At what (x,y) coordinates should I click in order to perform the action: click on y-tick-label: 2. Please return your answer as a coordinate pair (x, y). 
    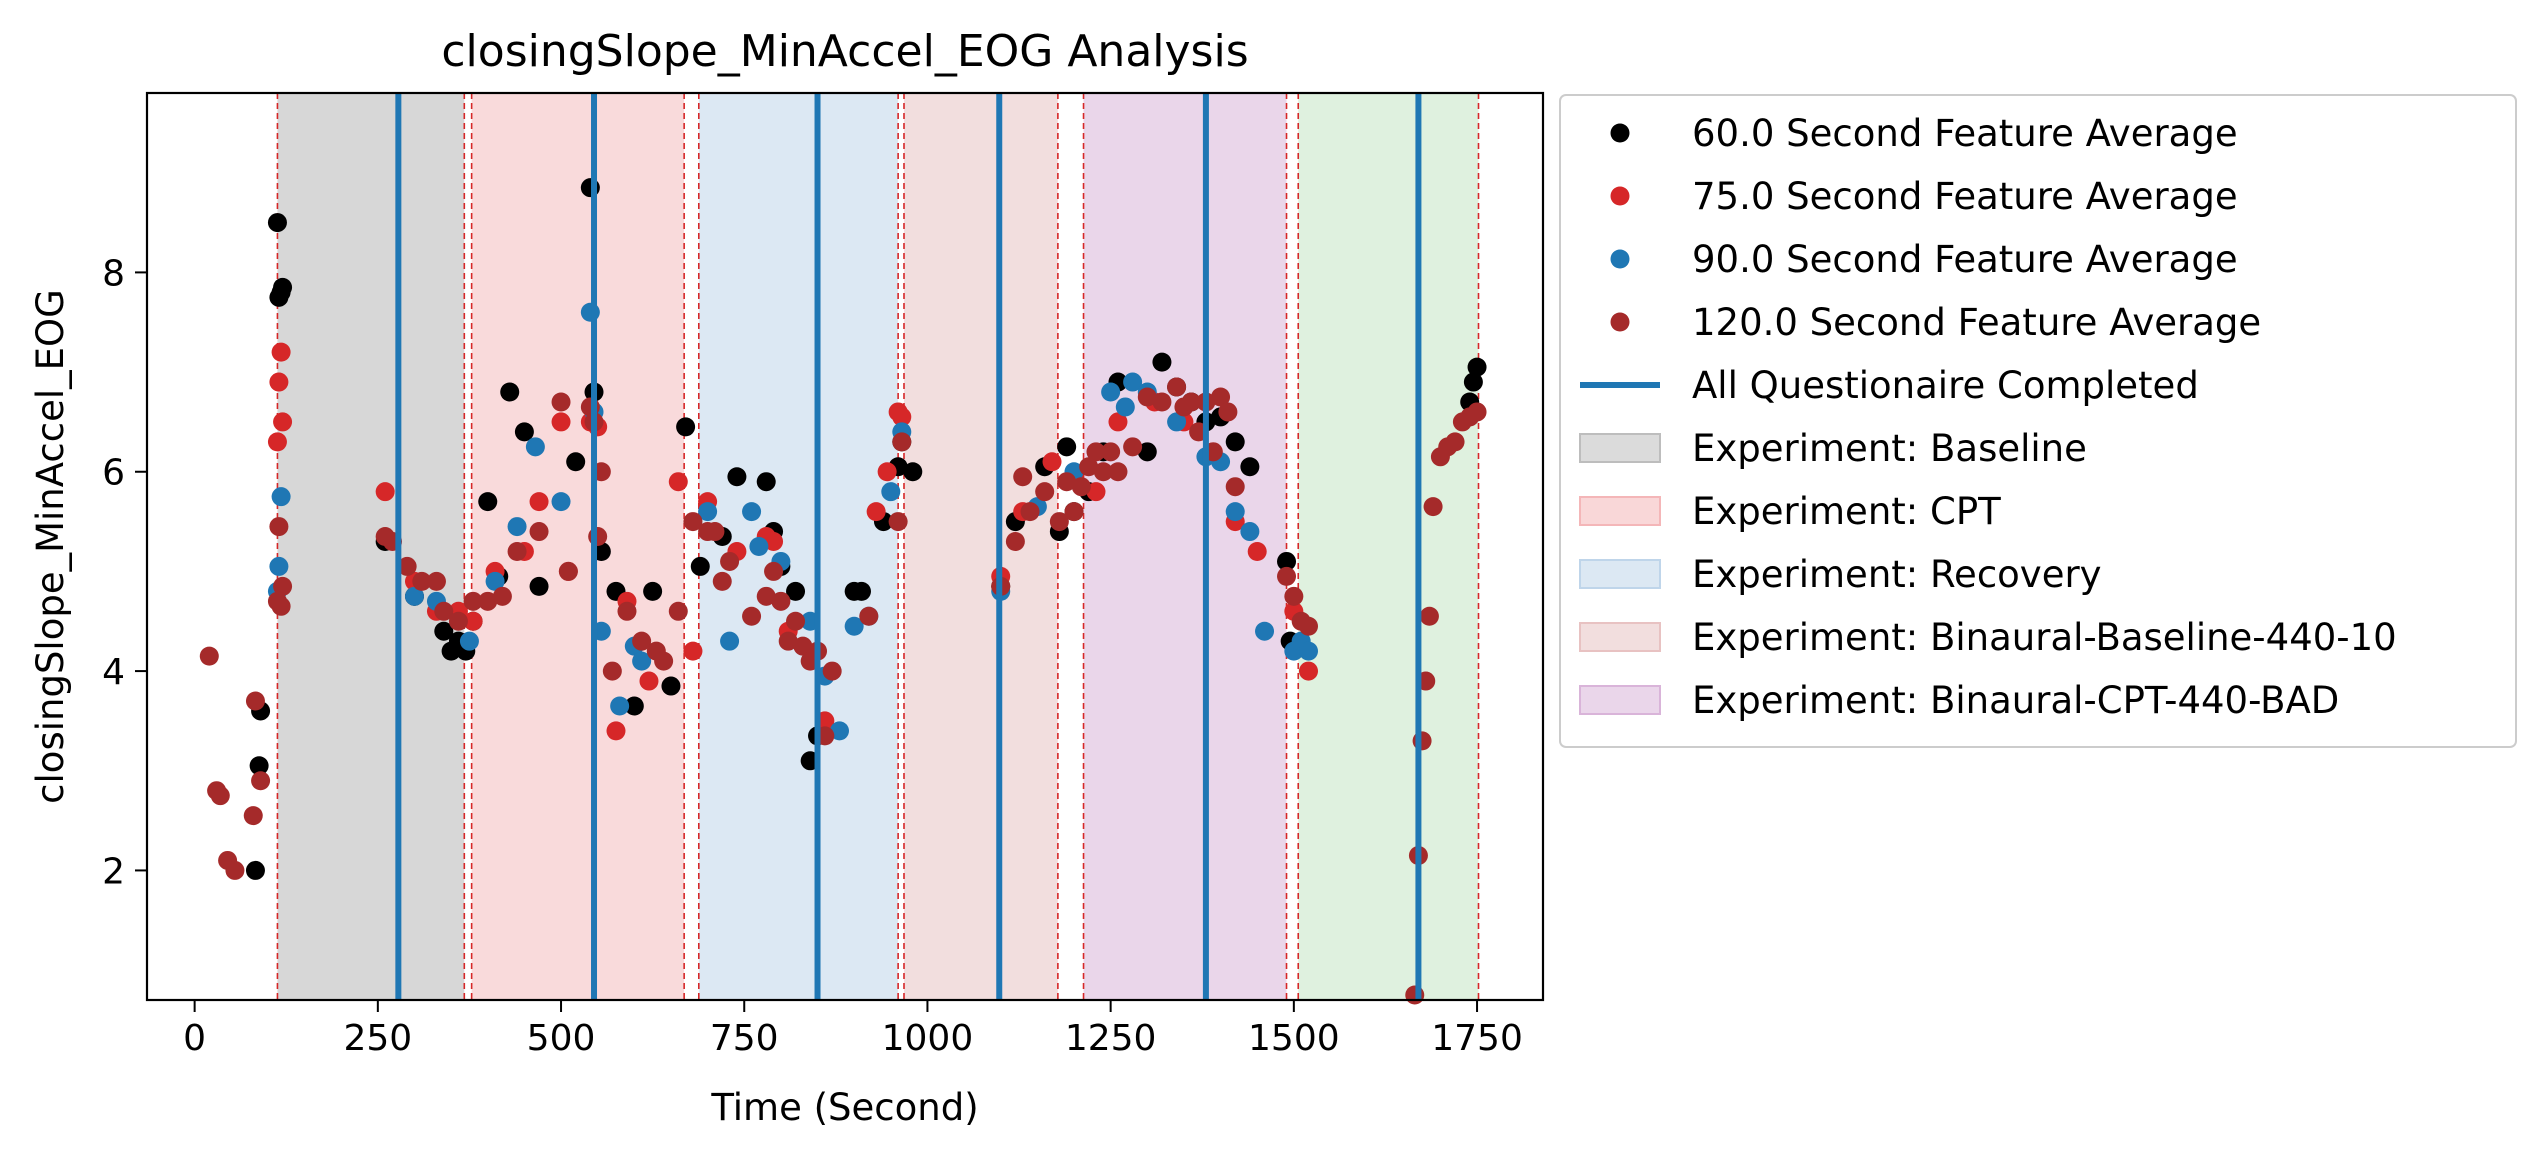
    Looking at the image, I should click on (113, 871).